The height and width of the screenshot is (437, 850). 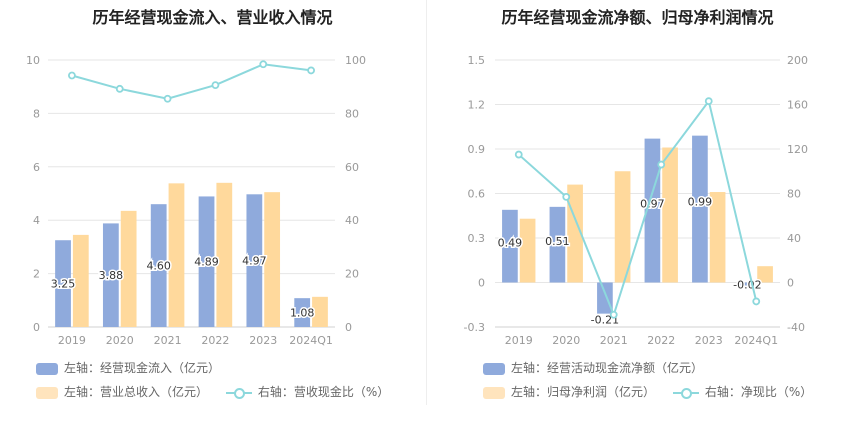 I want to click on chart-title: 历年经营现金流入、营业收入情况, so click(x=212, y=17).